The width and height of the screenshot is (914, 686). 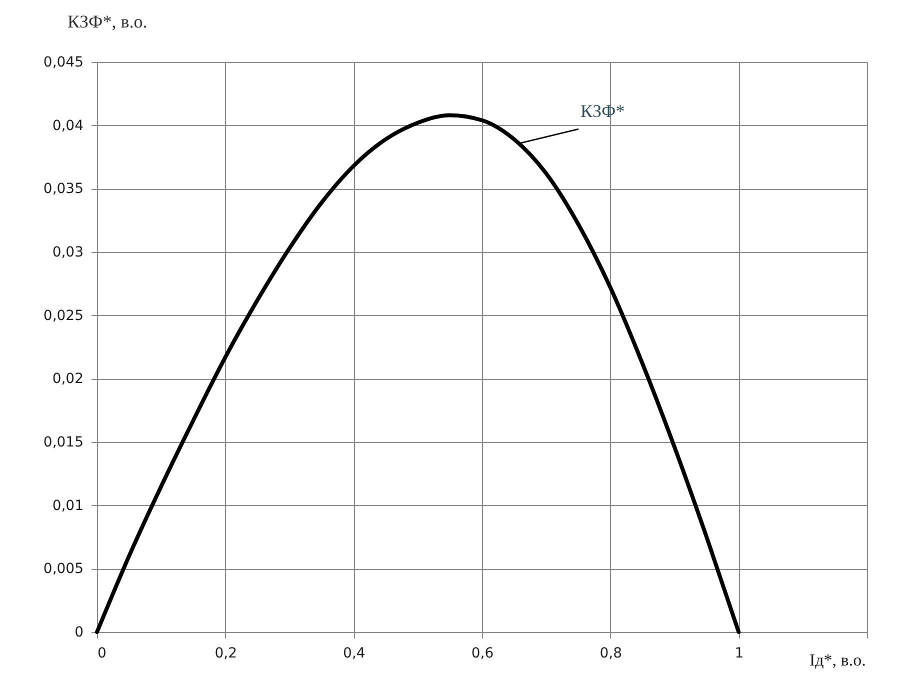 I want to click on y-tick-label: 0,04, so click(x=68, y=126).